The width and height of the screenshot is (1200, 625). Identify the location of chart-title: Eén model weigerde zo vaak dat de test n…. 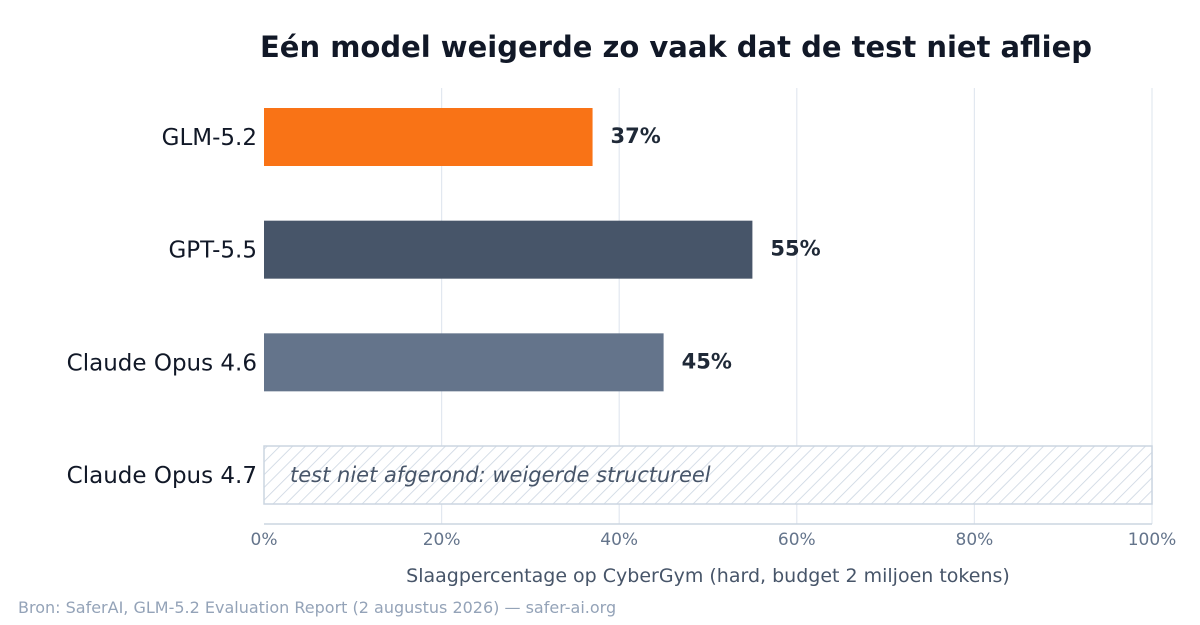
(676, 47).